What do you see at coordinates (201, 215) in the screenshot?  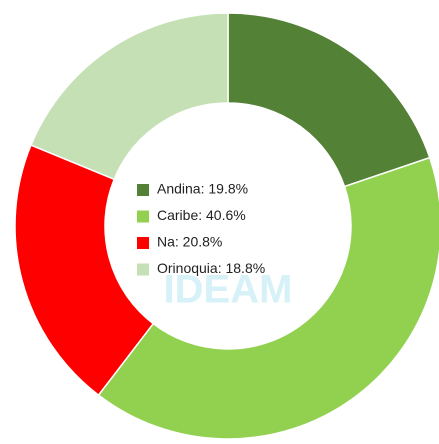 I see `legend-label: Caribe: 40.6%` at bounding box center [201, 215].